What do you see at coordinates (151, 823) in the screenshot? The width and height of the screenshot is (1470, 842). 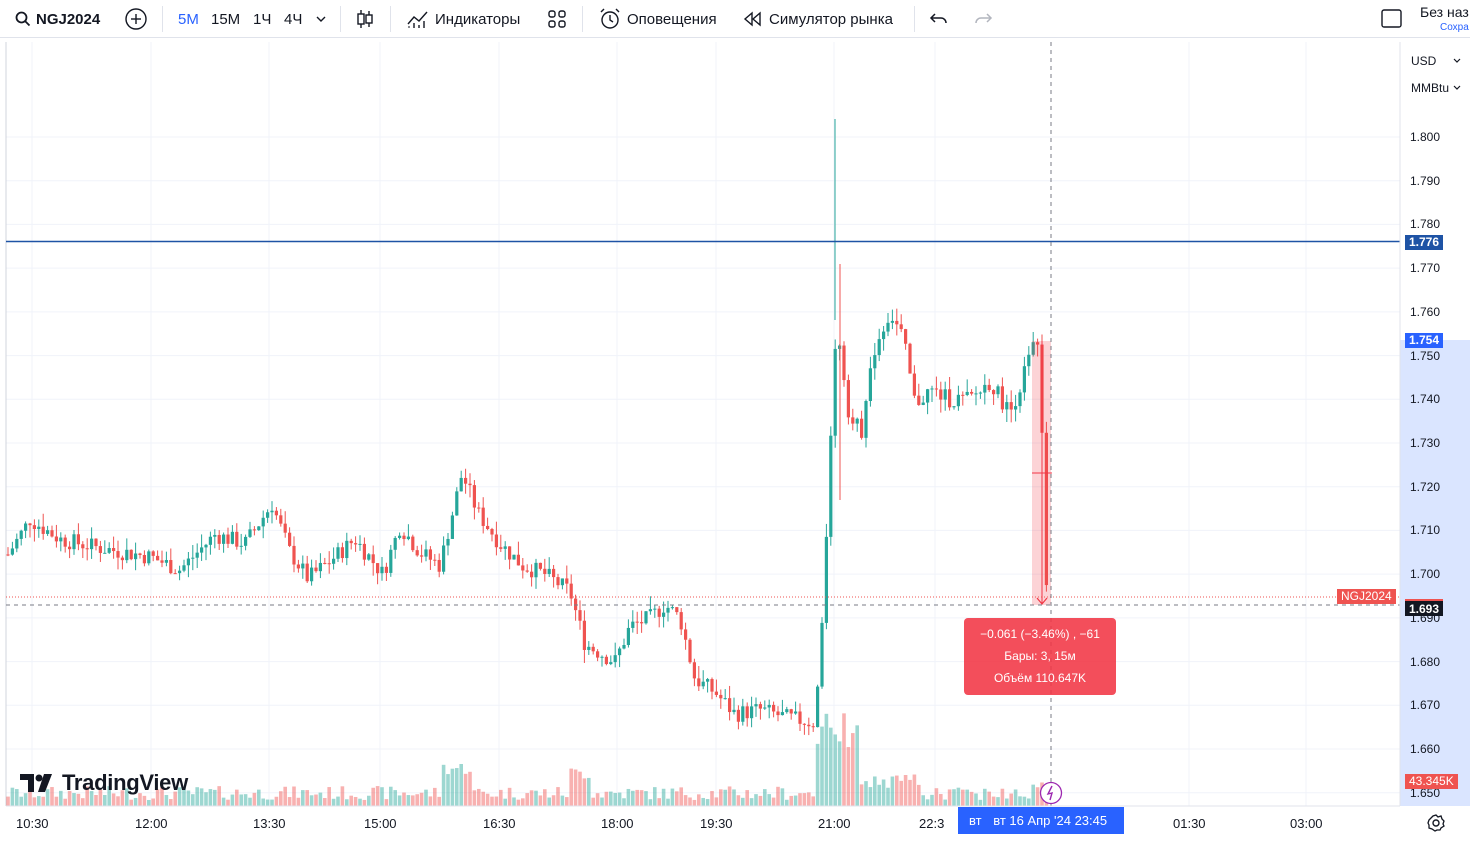 I see `time-axis-label: 12:00` at bounding box center [151, 823].